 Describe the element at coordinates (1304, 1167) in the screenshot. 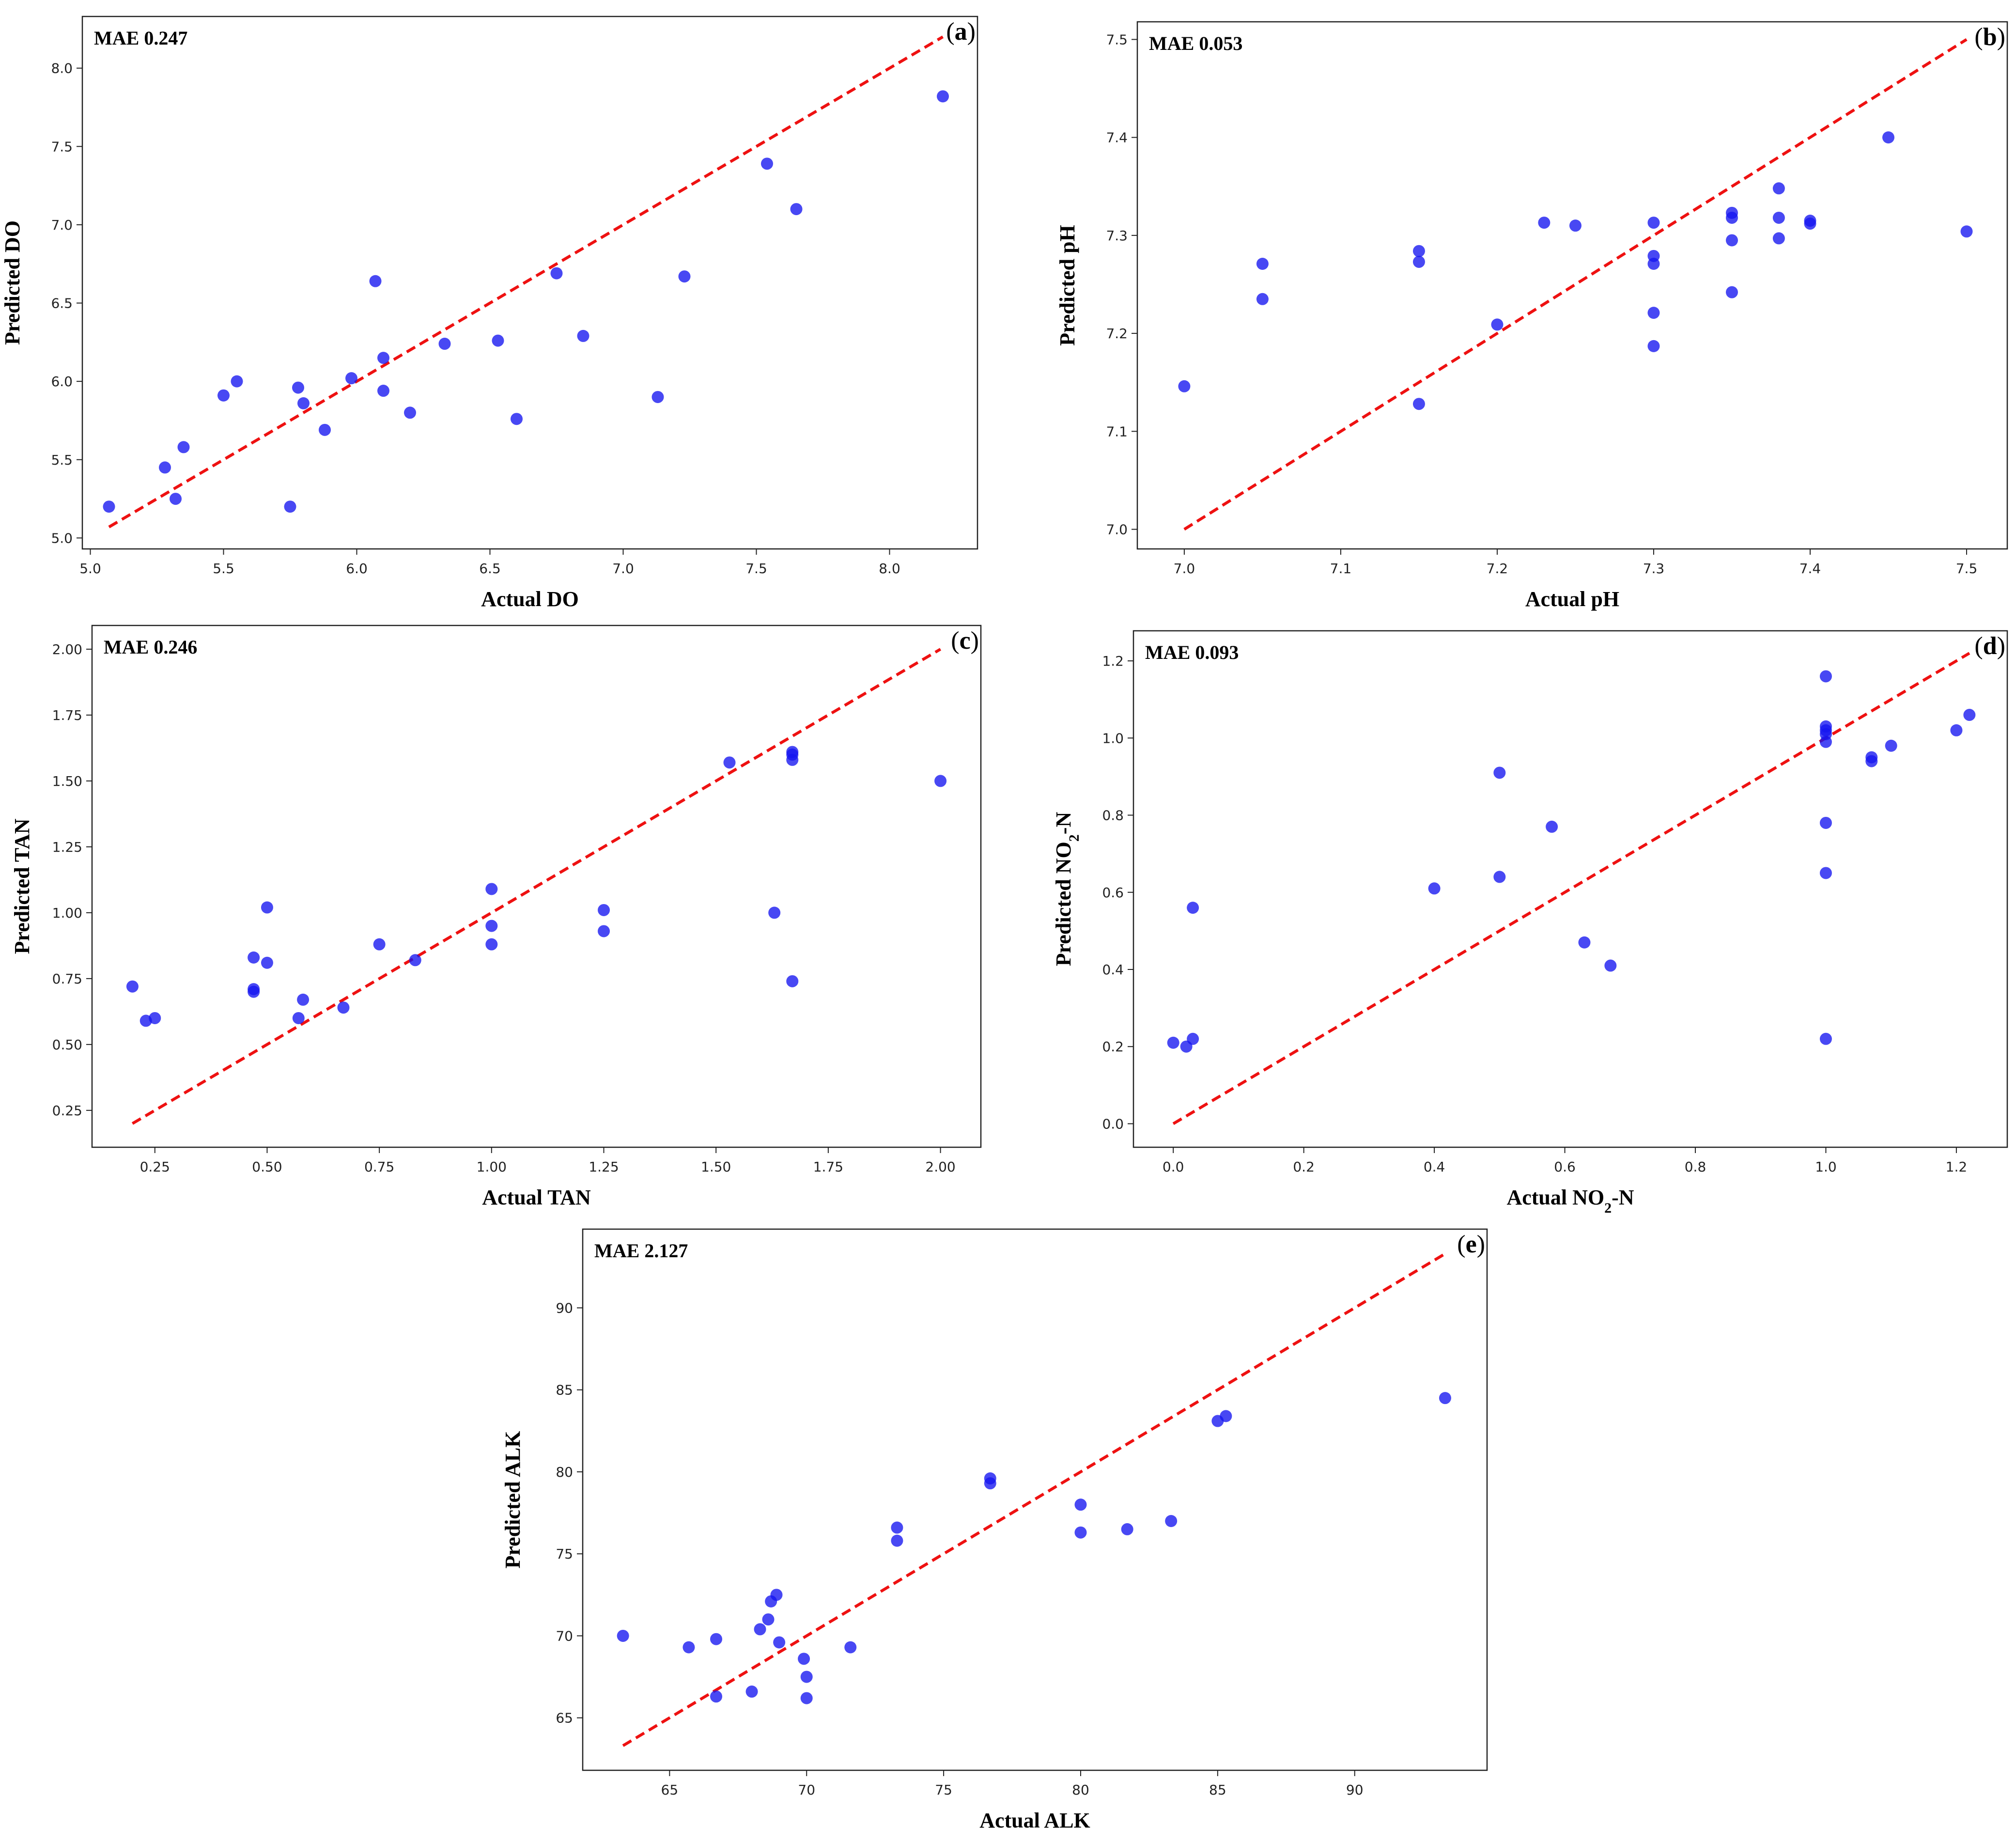

I see `x-tick-label: 0.2` at that location.